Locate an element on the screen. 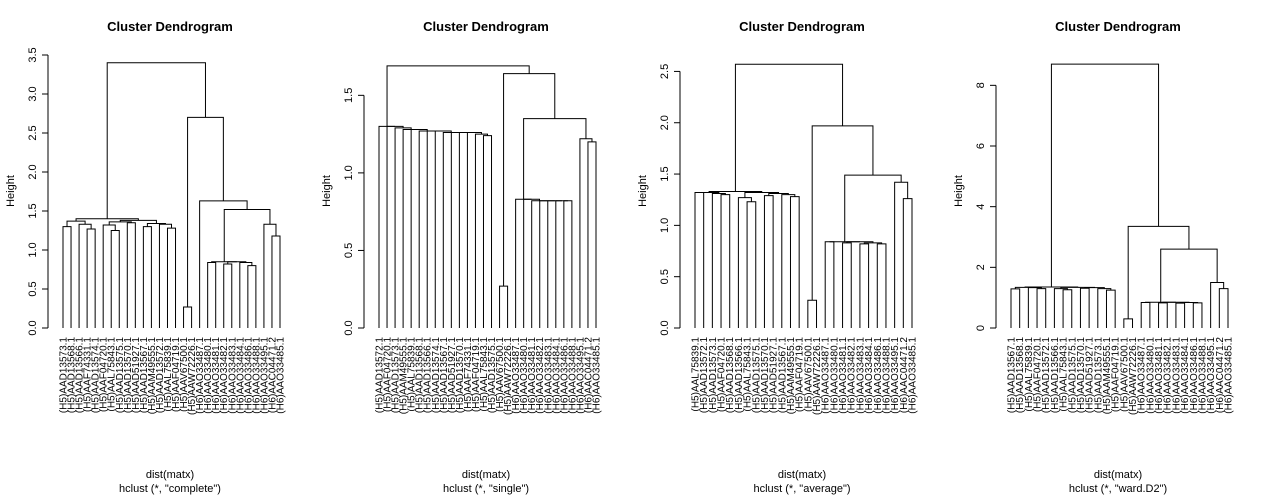 The width and height of the screenshot is (1266, 495). leaf-label: (H6)AAO33488.1 is located at coordinates (572, 375).